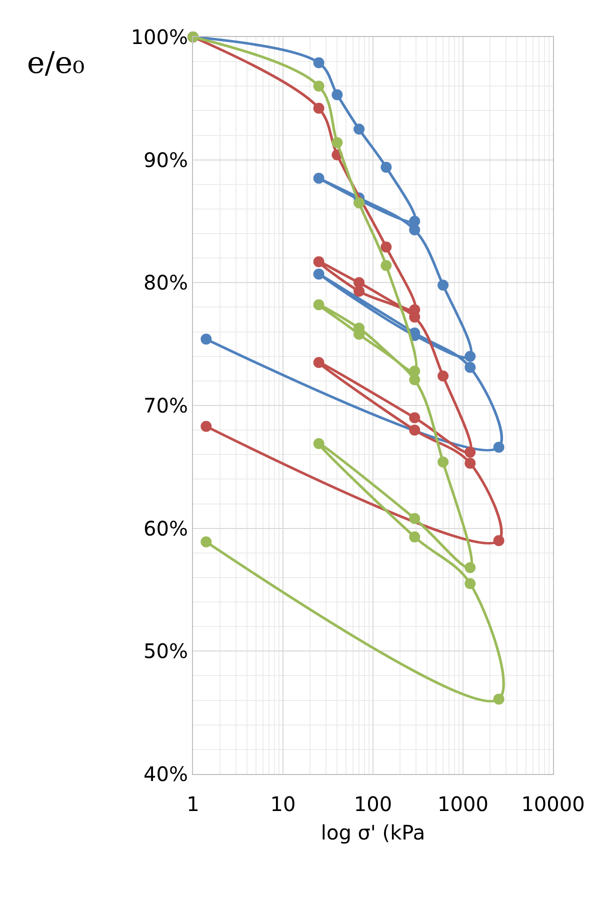  What do you see at coordinates (166, 282) in the screenshot?
I see `y-tick-label: 80%` at bounding box center [166, 282].